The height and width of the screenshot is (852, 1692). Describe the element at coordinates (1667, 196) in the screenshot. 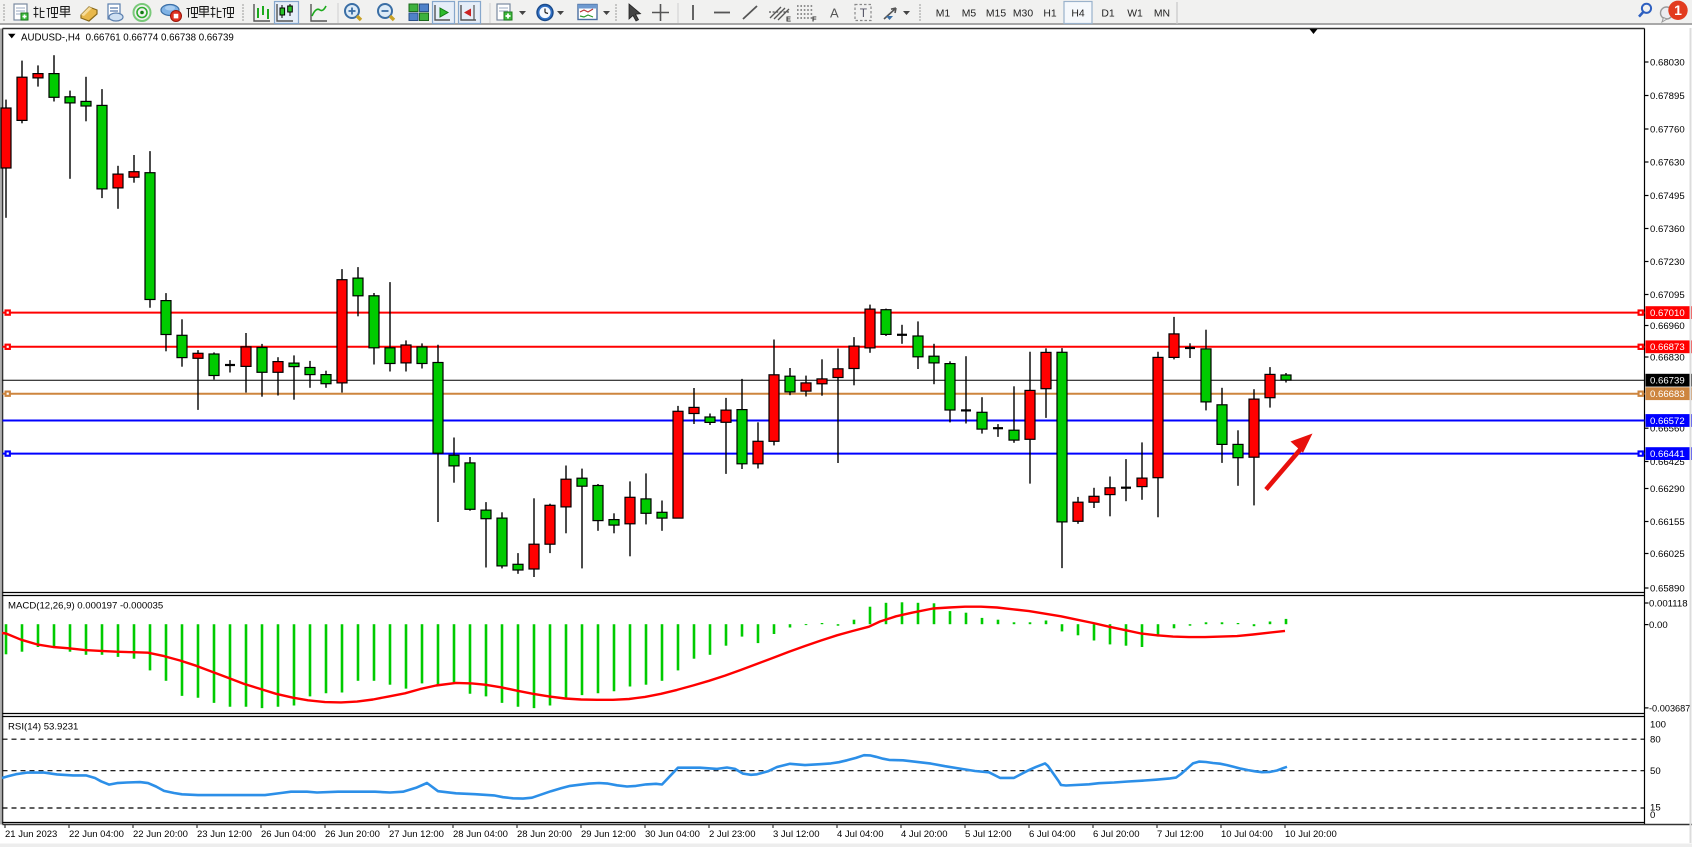

I see `svg-text: 0.67495` at that location.